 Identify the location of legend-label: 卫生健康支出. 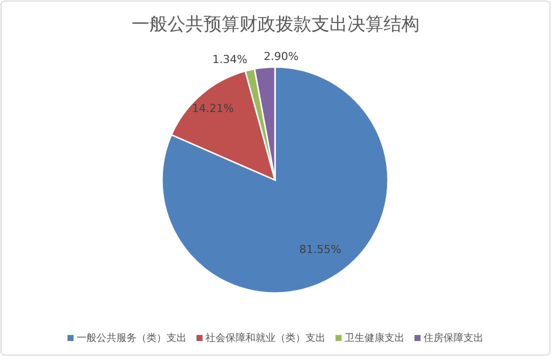
(374, 338).